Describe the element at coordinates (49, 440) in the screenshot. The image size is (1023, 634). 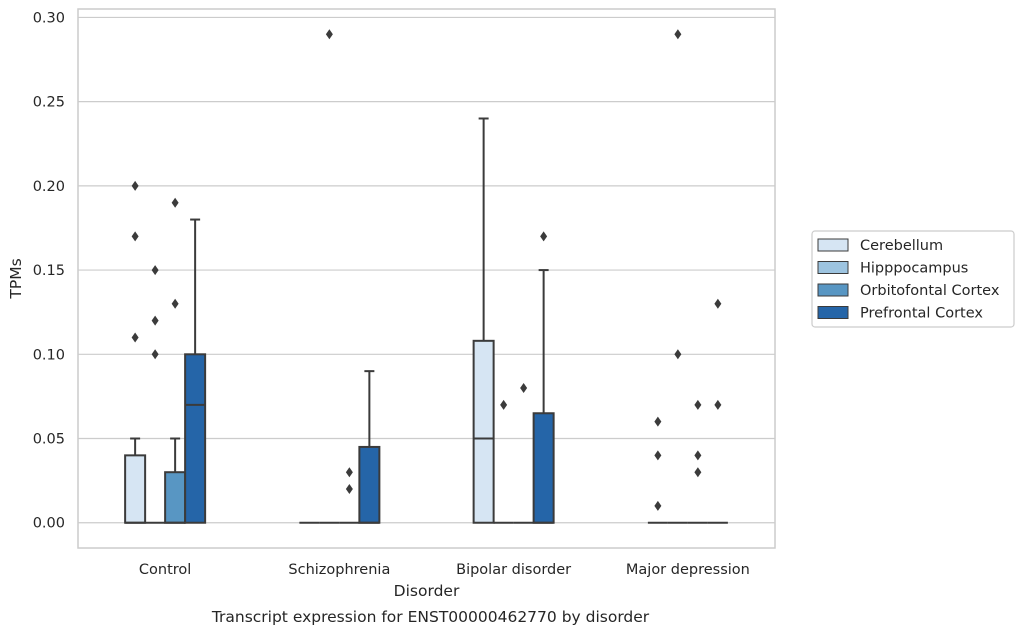
I see `y-tick-label: 0.05` at that location.